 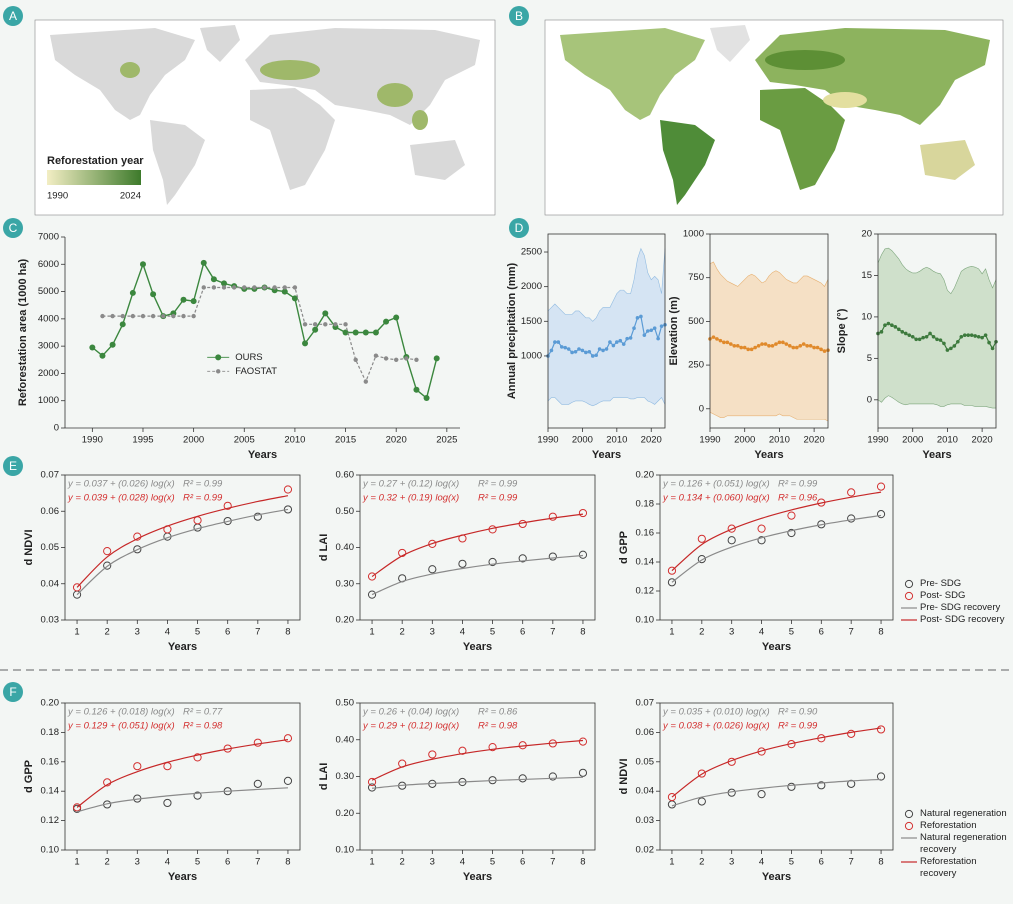 I want to click on y-tick-label: 0.12, so click(x=645, y=591).